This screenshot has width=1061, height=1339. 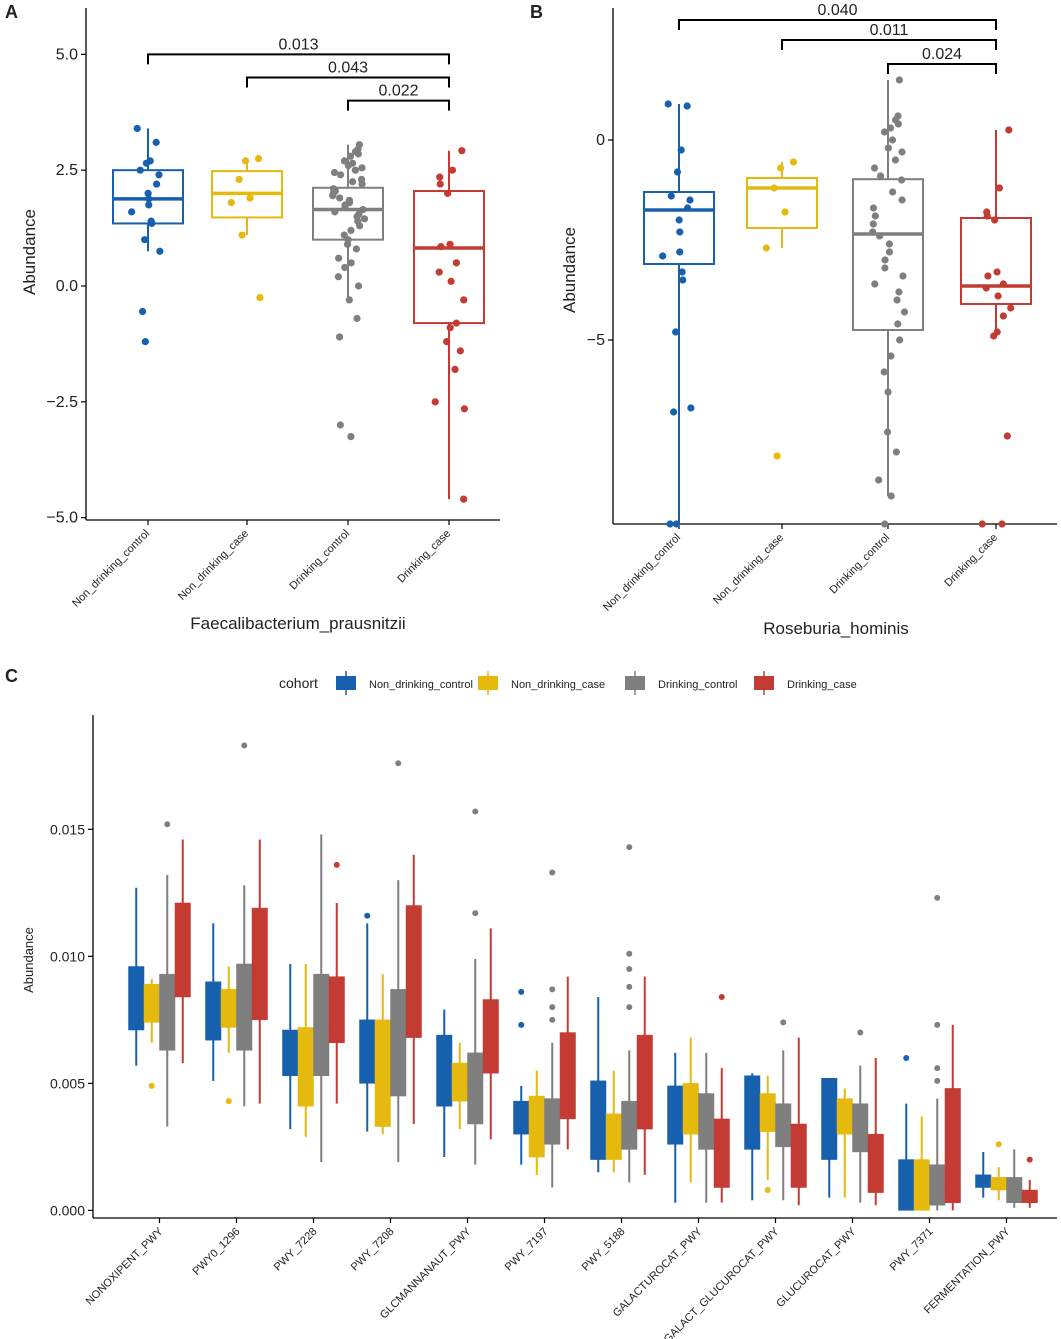 I want to click on p-value-label: 0.043, so click(x=348, y=68).